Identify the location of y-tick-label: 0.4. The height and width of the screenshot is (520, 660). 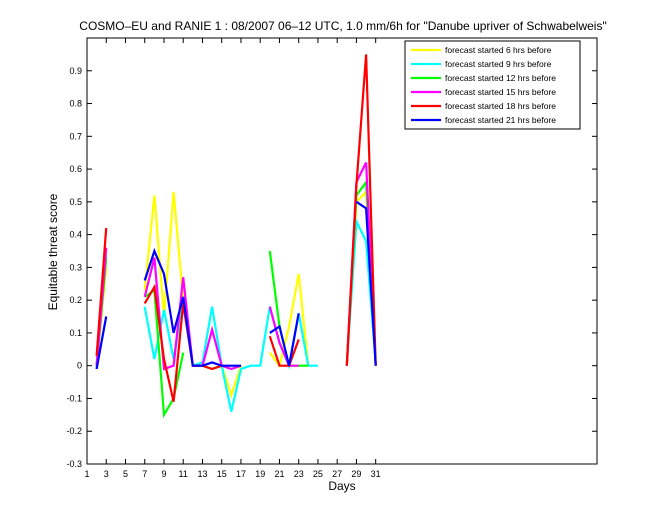
(75, 235).